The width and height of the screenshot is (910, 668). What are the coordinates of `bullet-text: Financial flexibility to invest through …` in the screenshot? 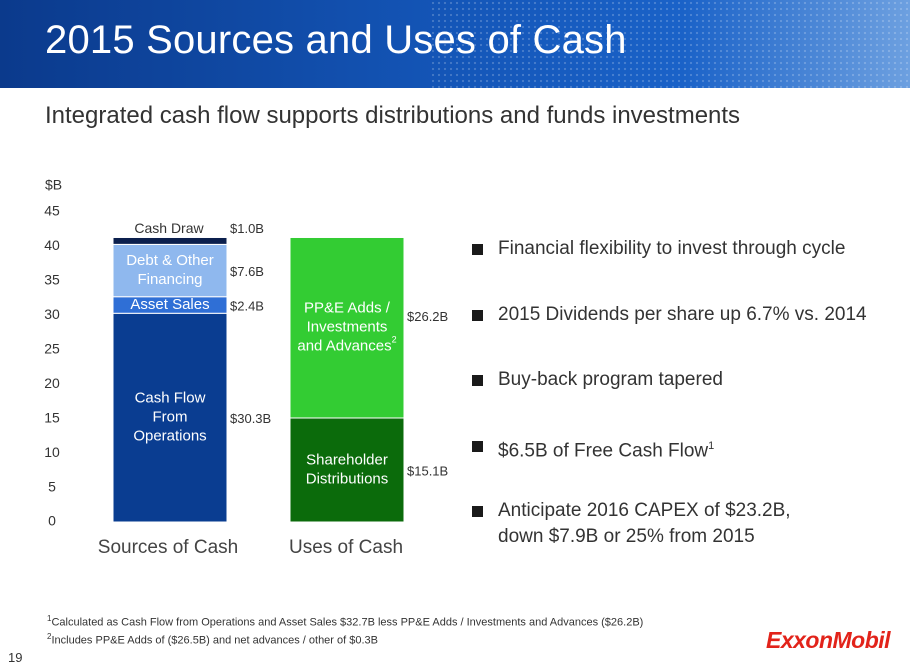 It's located at (672, 248).